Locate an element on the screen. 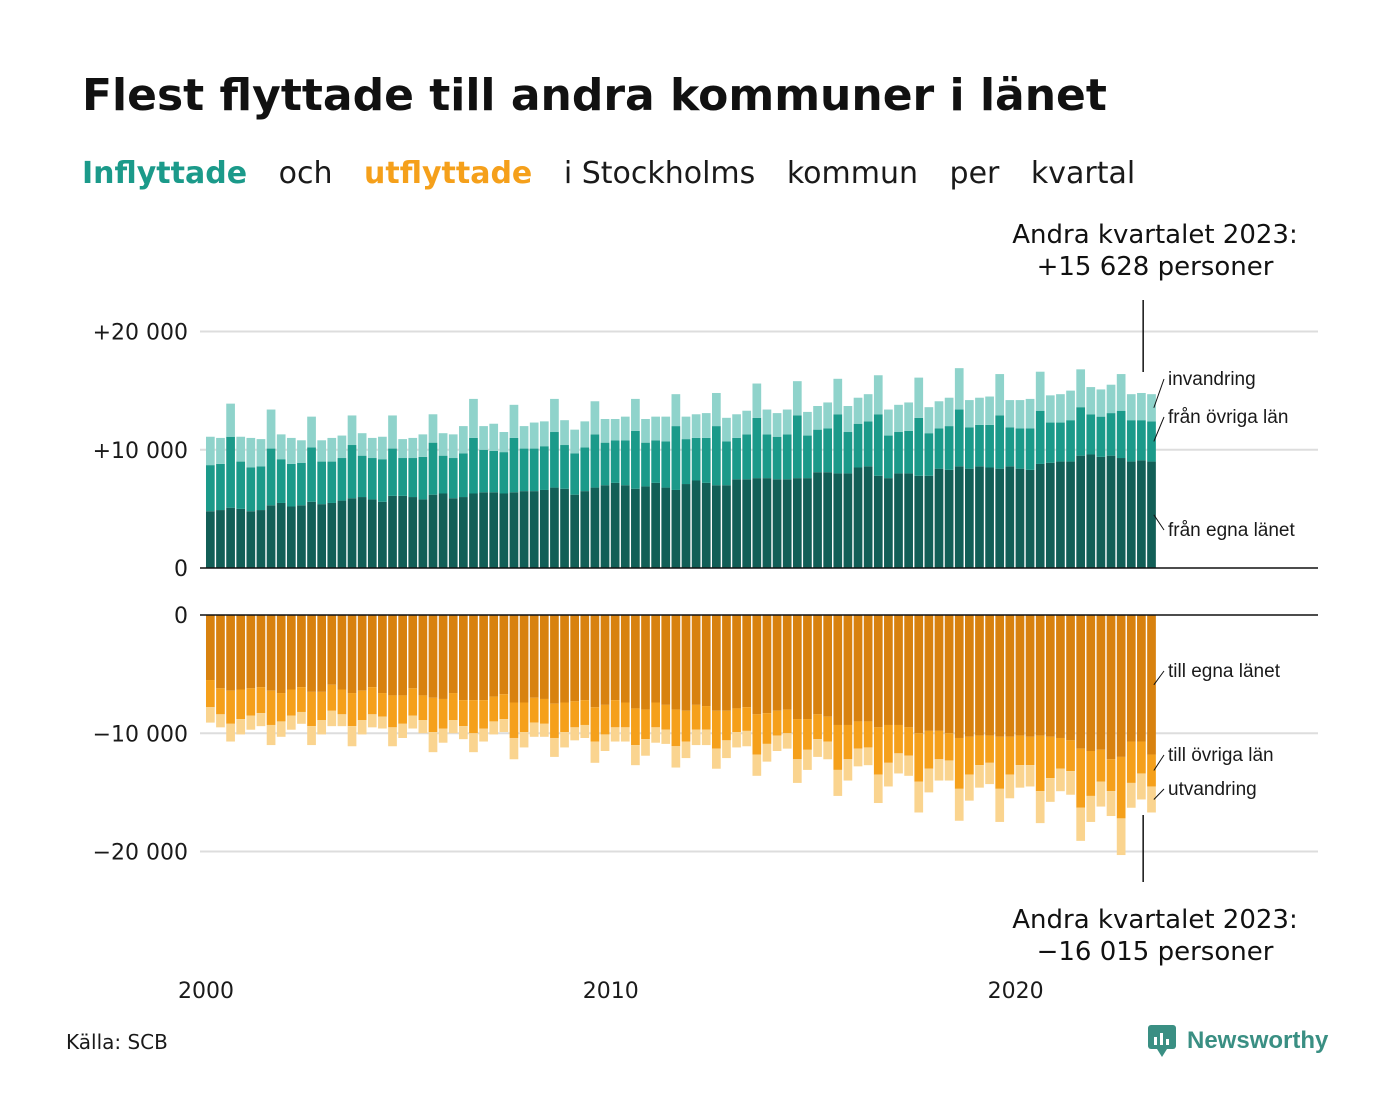 This screenshot has width=1400, height=1120. y-tick-label-top: +20 000 is located at coordinates (140, 333).